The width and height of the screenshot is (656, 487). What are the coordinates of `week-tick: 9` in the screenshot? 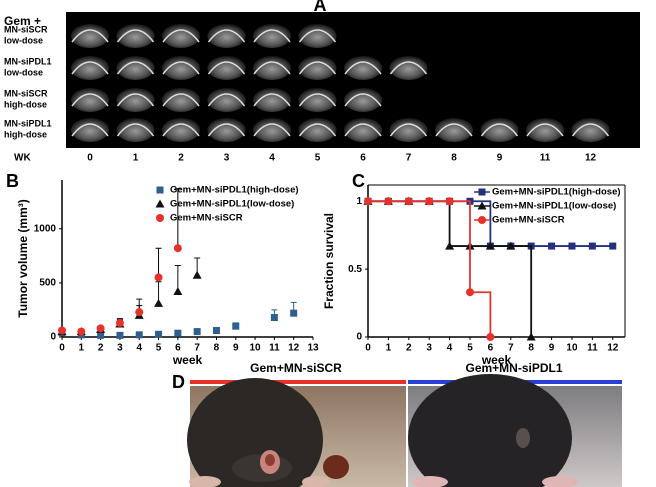 It's located at (500, 158).